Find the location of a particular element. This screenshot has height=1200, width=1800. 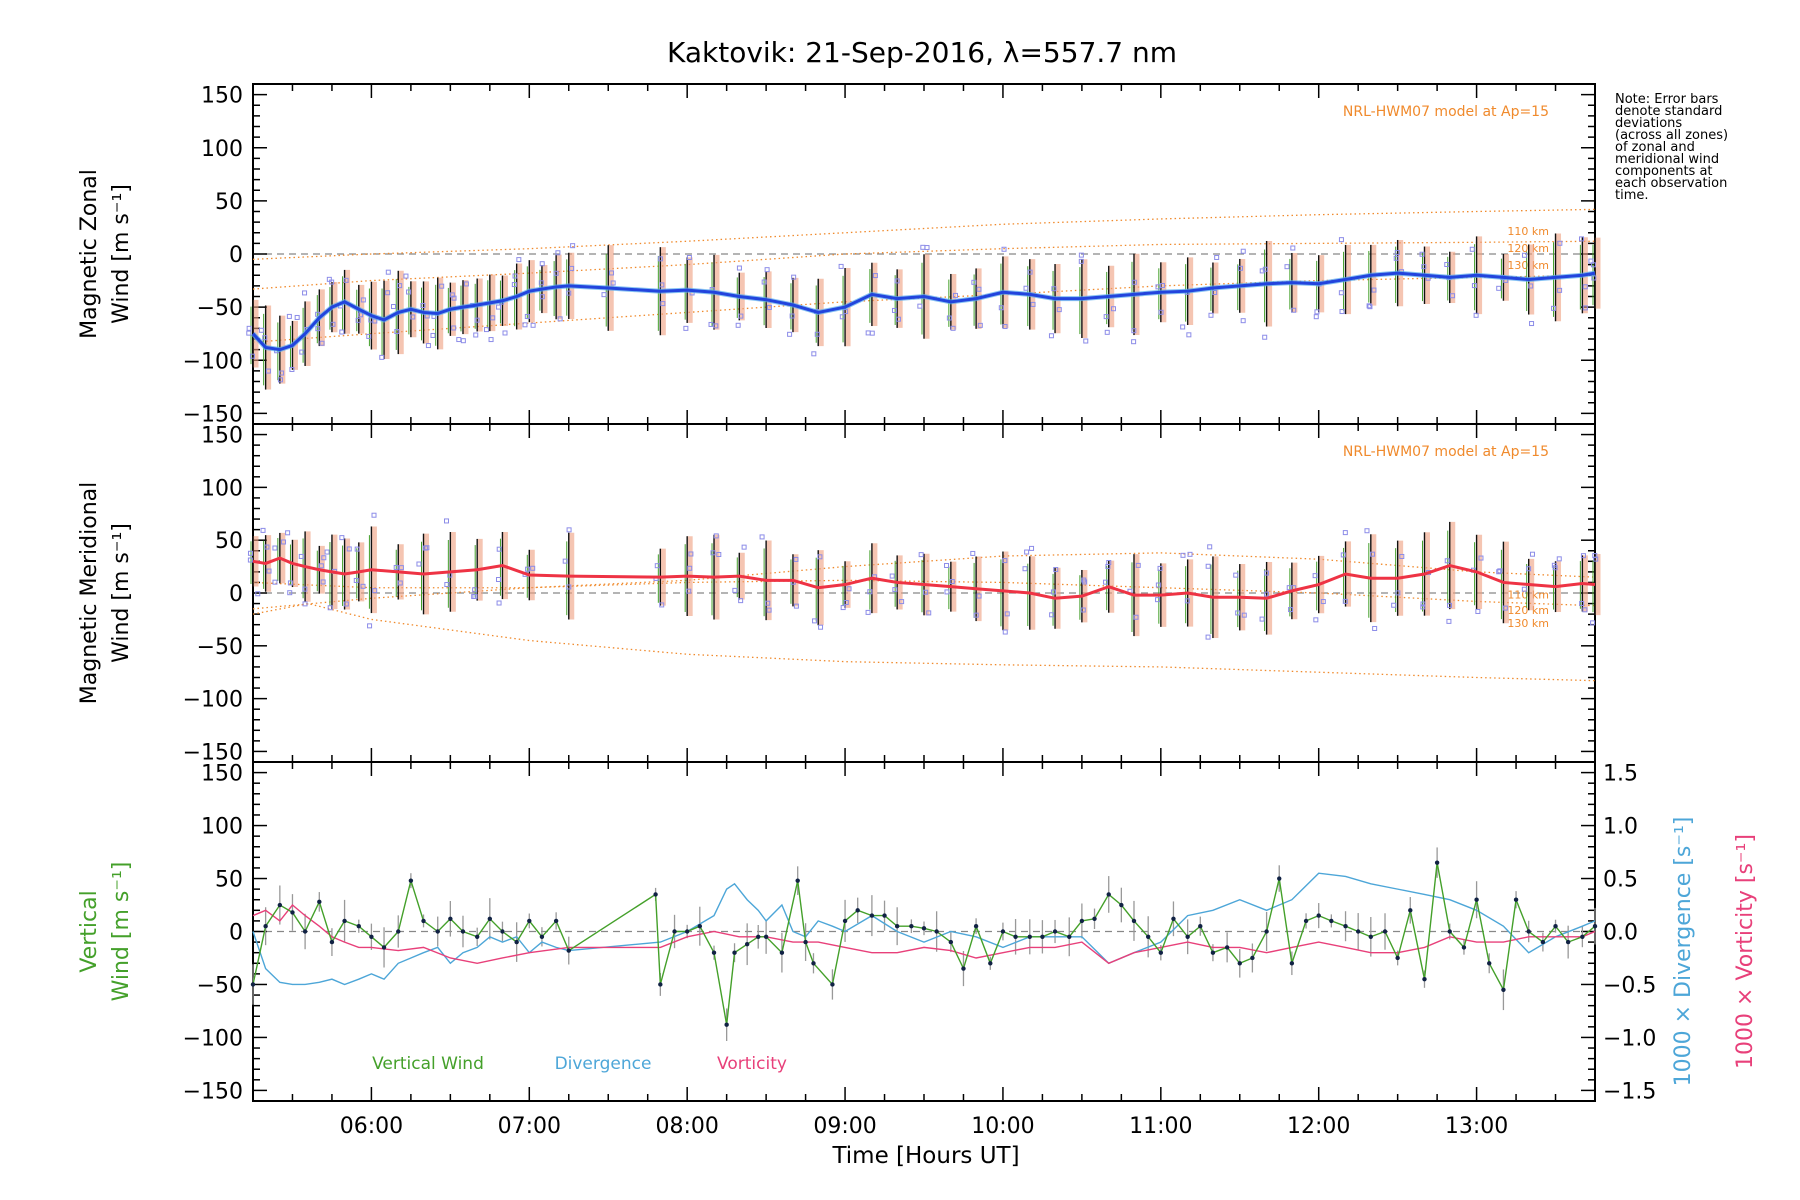

y-tick-label: 0 is located at coordinates (236, 594).